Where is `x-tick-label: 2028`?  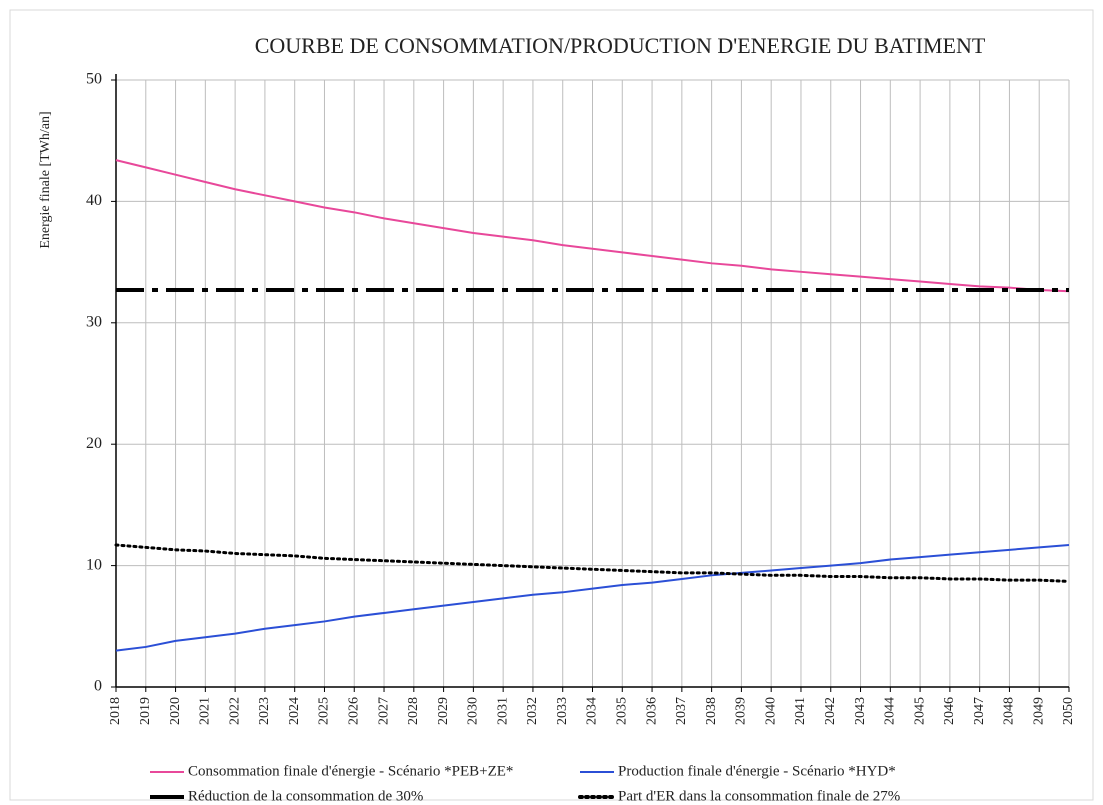 x-tick-label: 2028 is located at coordinates (413, 711).